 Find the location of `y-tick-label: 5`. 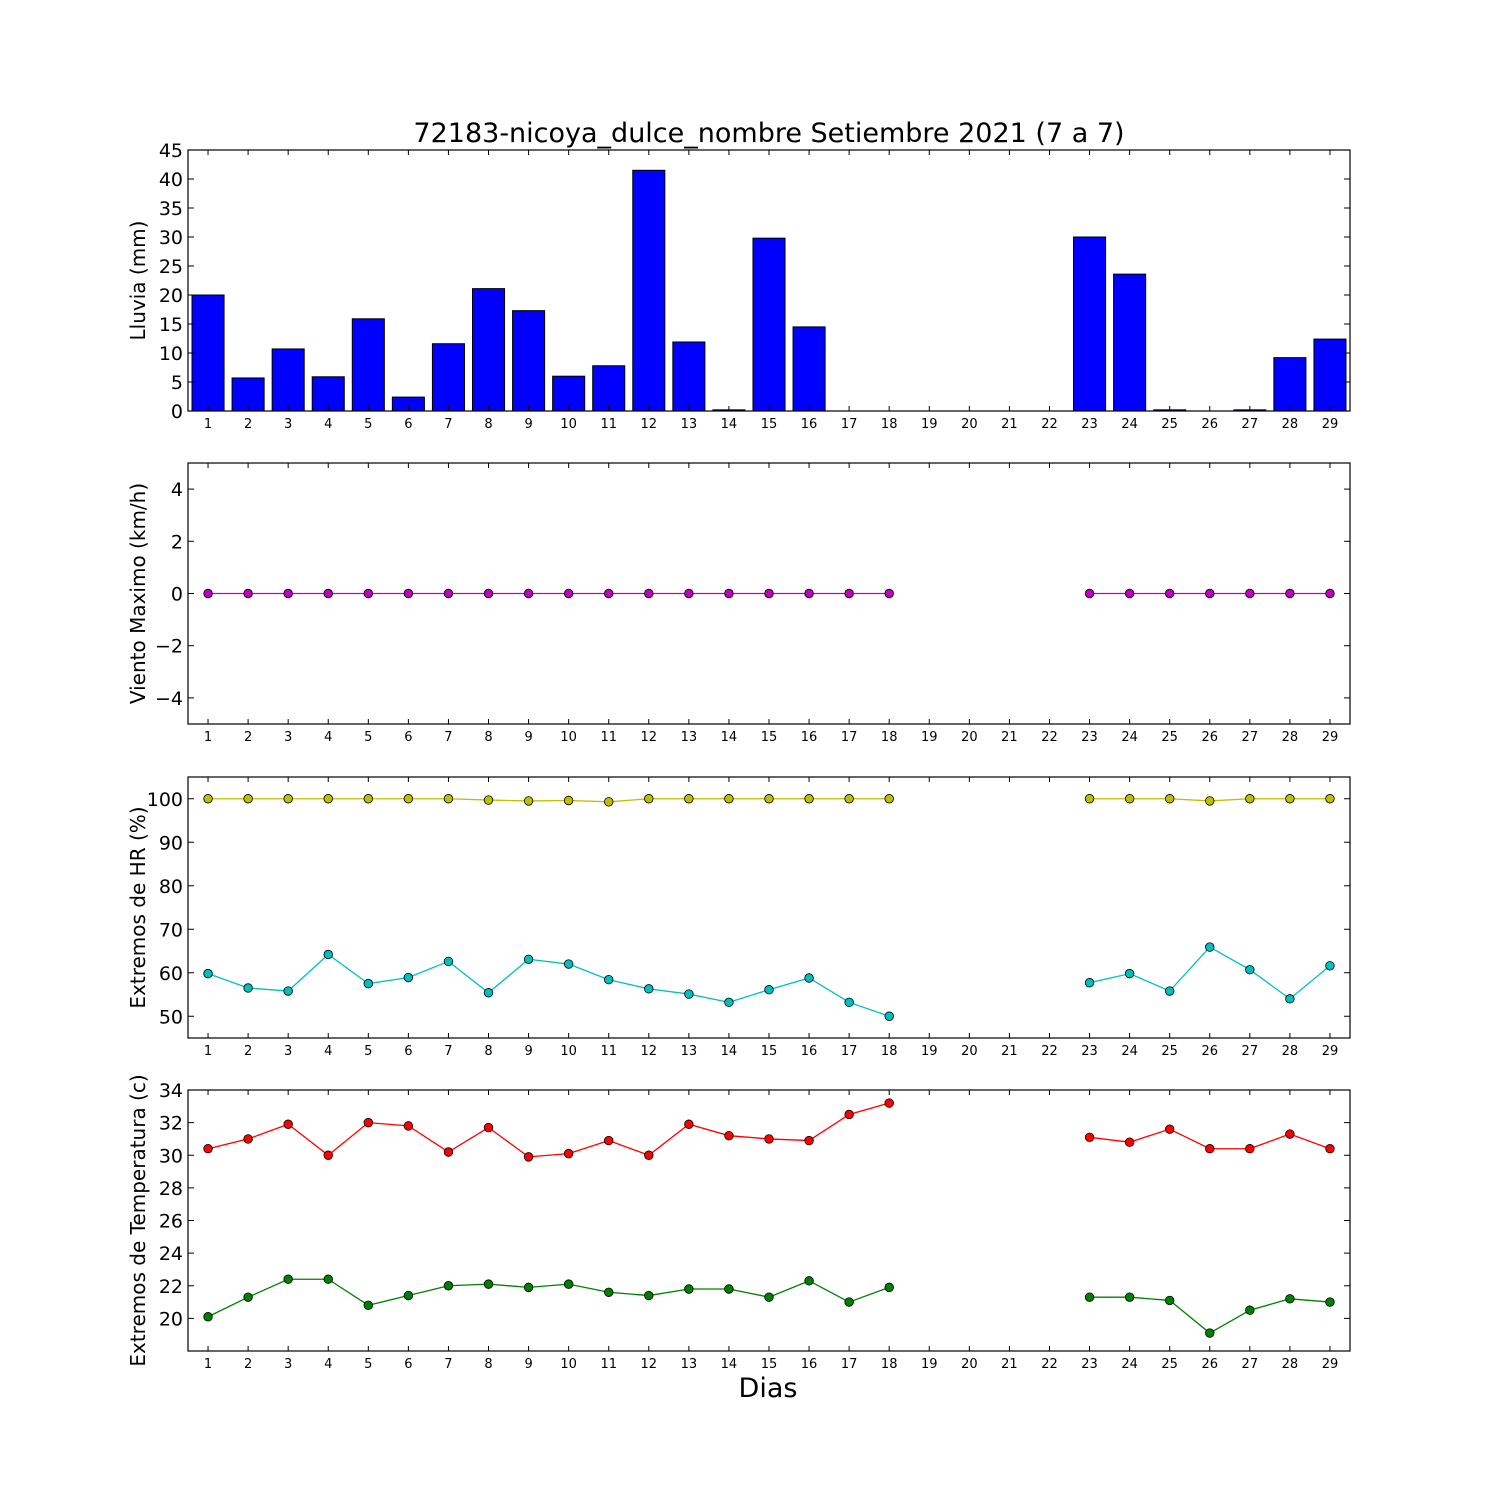

y-tick-label: 5 is located at coordinates (177, 383).